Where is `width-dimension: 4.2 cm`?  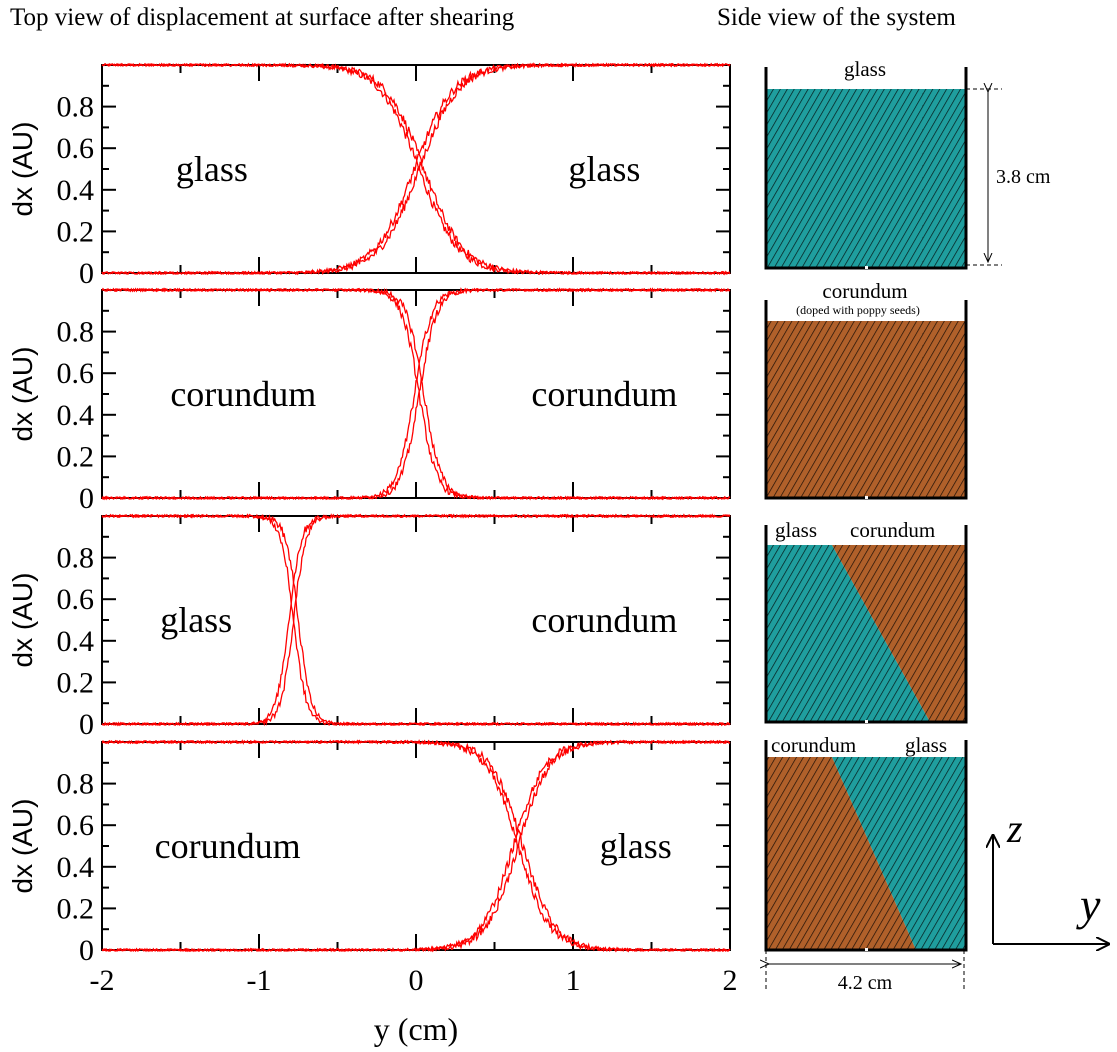 width-dimension: 4.2 cm is located at coordinates (865, 972).